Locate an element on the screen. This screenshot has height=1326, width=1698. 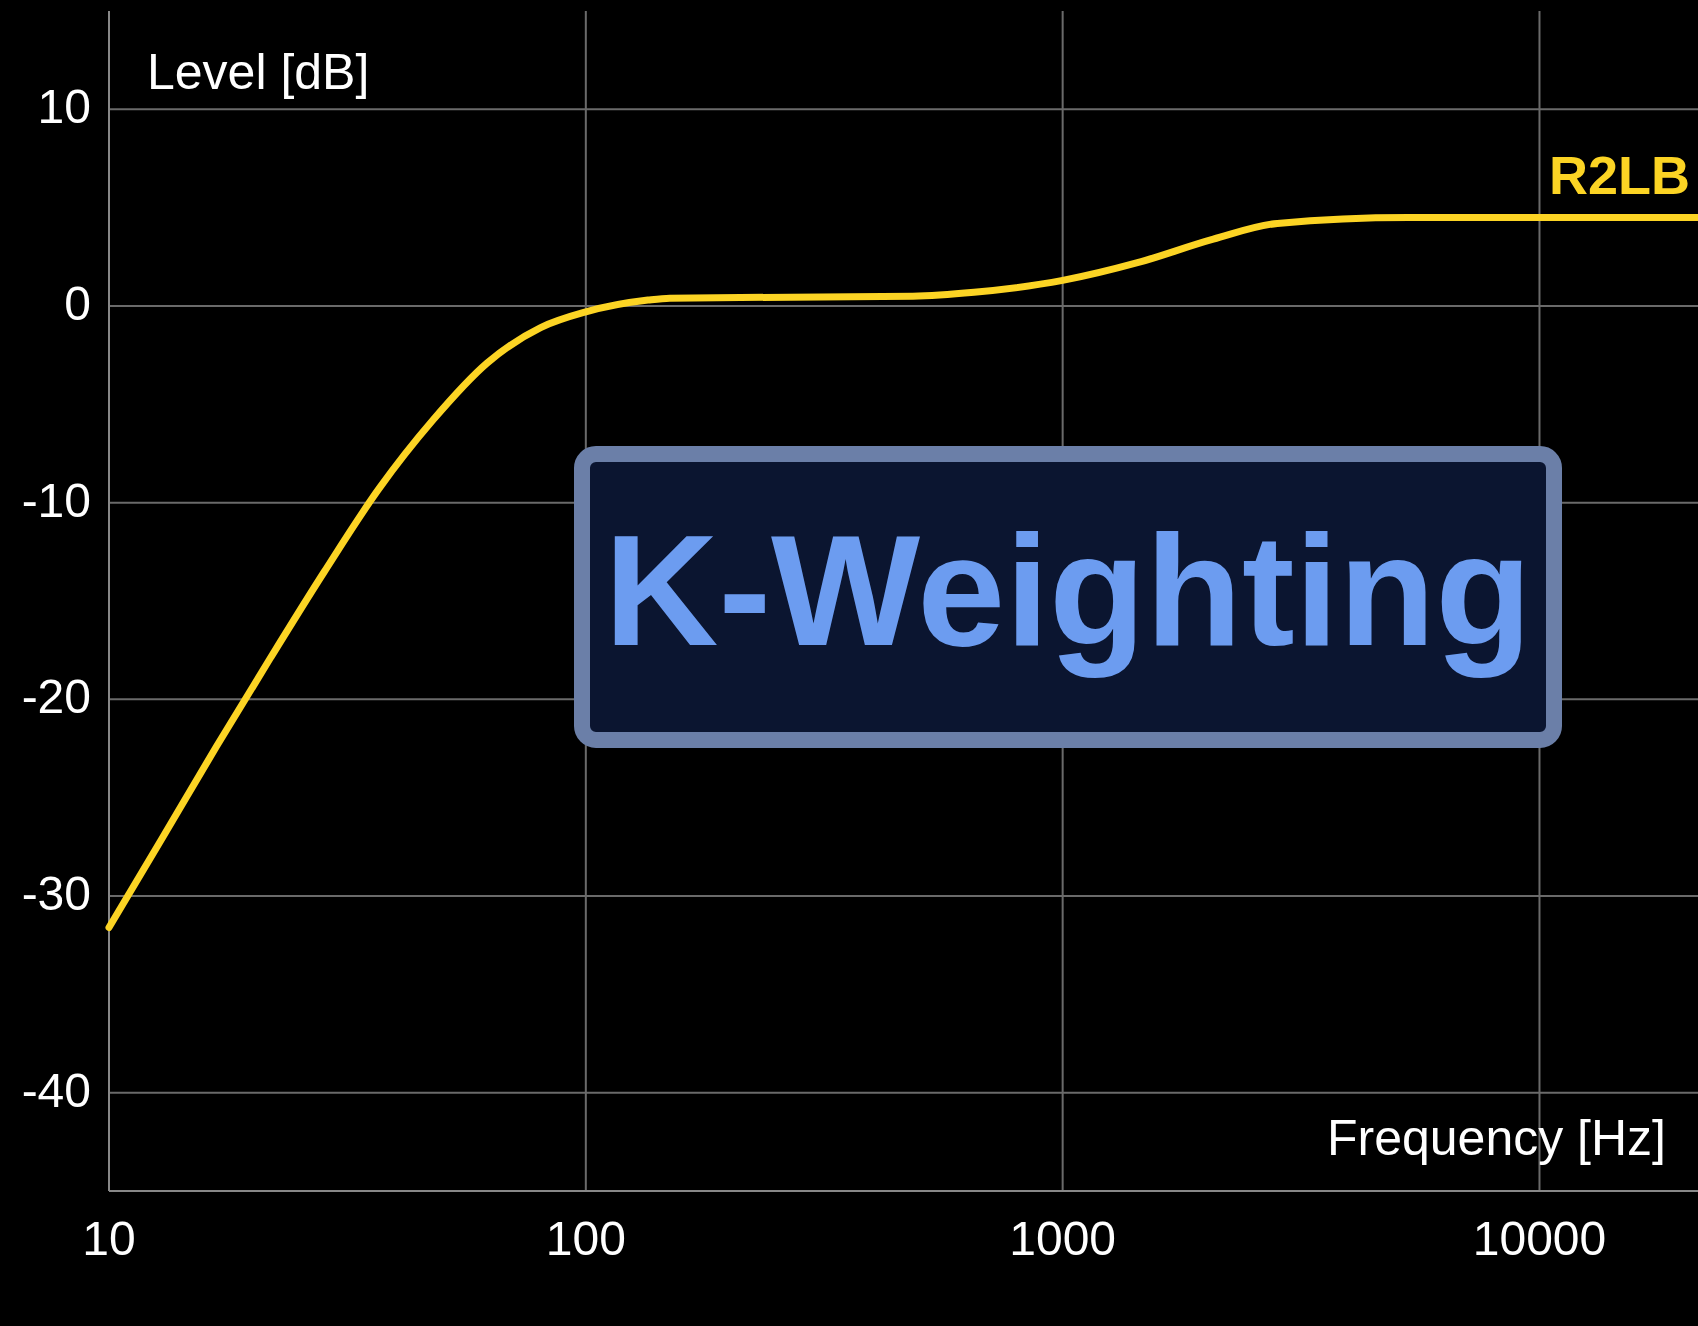
x-tick-label: 100 is located at coordinates (585, 1238).